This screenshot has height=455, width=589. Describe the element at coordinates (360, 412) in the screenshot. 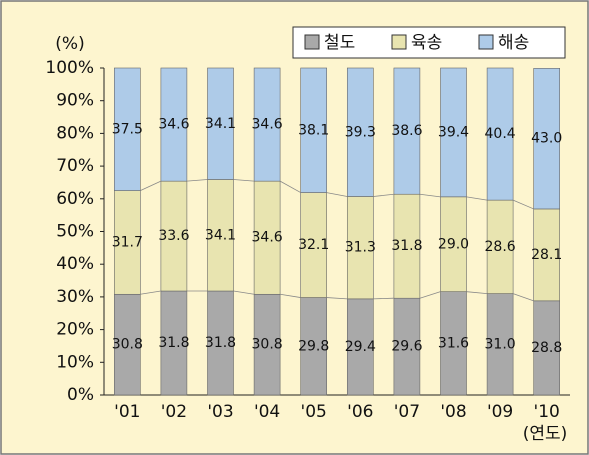

I see `x-tick-label: '06` at that location.